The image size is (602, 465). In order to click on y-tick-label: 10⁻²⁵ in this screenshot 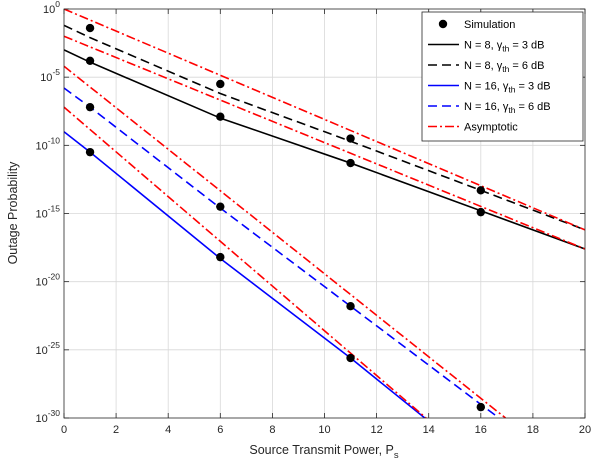, I will do `click(47, 348)`.